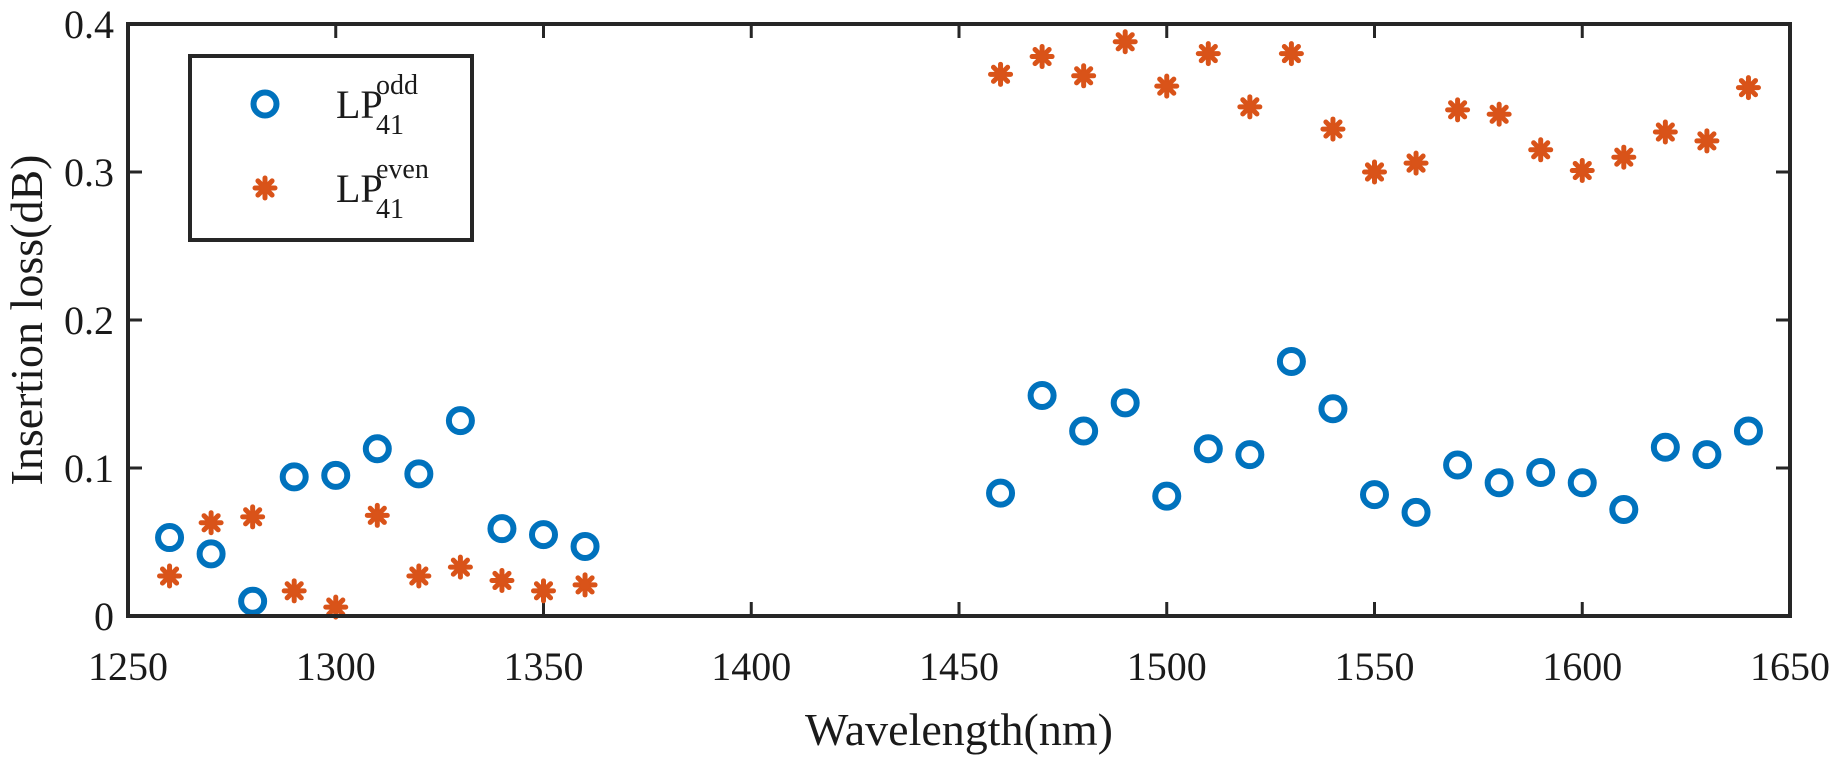  I want to click on x-tick-label: 1350, so click(544, 666).